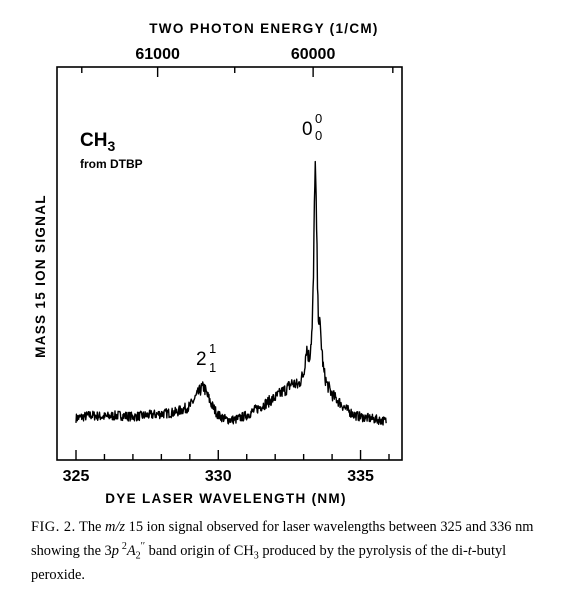 The height and width of the screenshot is (600, 570). I want to click on peak-origin-main: 0, so click(307, 129).